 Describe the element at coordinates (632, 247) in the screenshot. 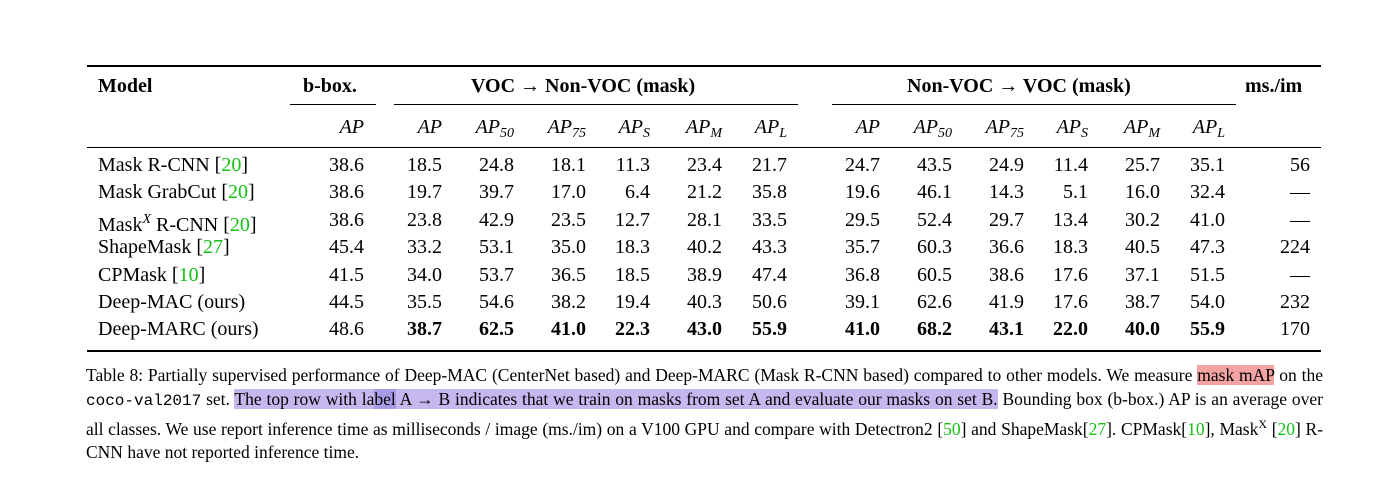

I see `voc-nonvoc-value: 18.3` at that location.